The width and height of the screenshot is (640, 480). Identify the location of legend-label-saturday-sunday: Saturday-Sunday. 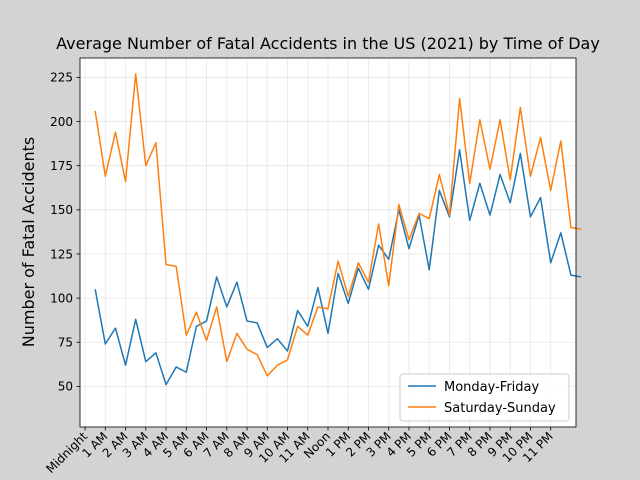
(500, 408).